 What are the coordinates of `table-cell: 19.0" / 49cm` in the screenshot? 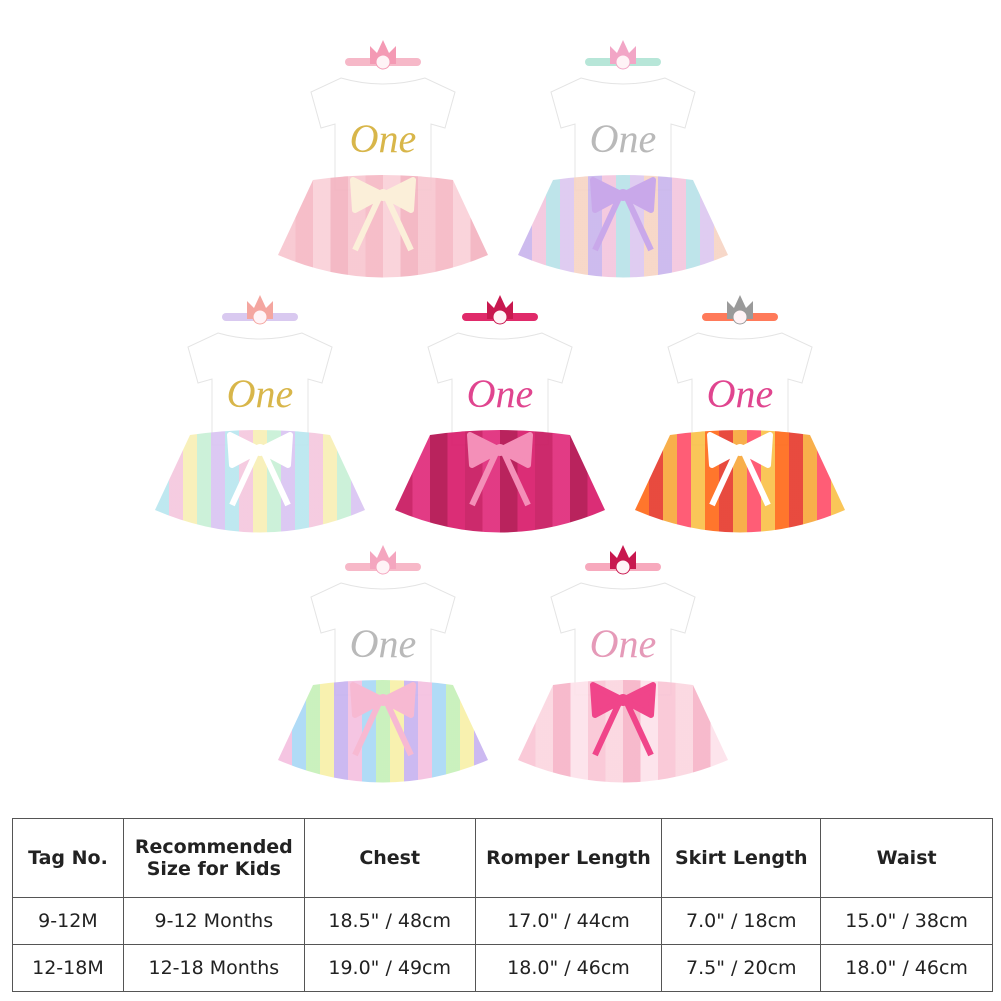 It's located at (389, 968).